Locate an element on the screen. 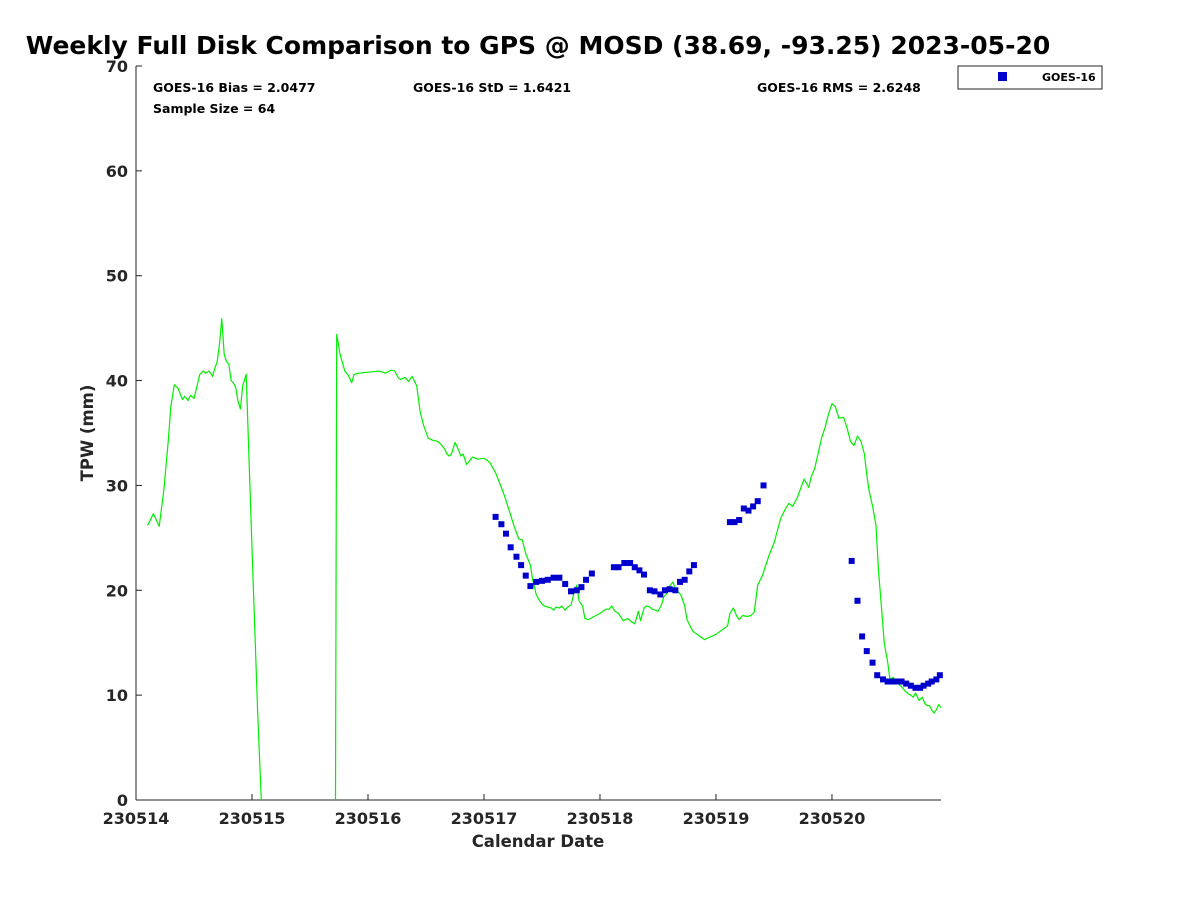  y-tick-label: 20 is located at coordinates (117, 590).